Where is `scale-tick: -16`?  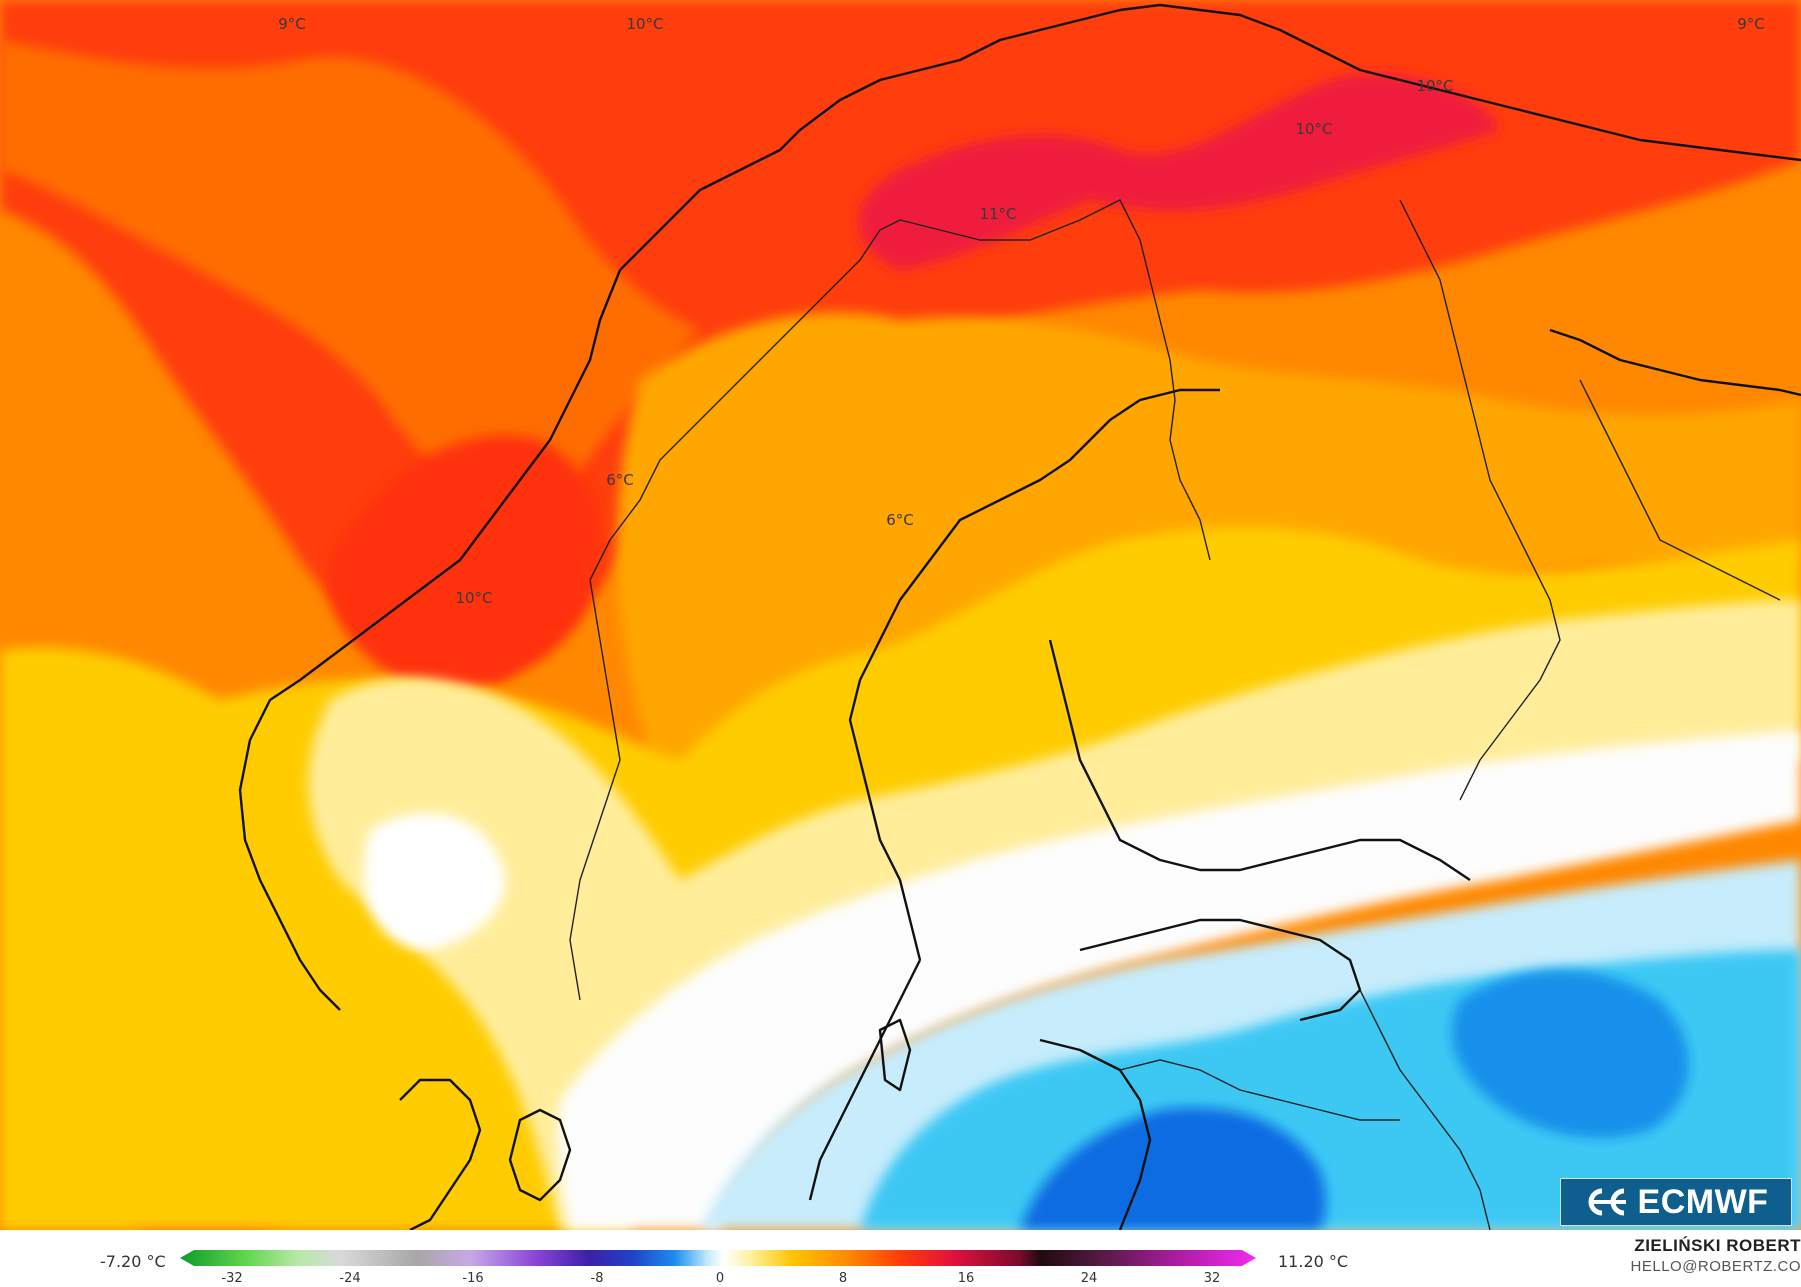
scale-tick: -16 is located at coordinates (473, 1278).